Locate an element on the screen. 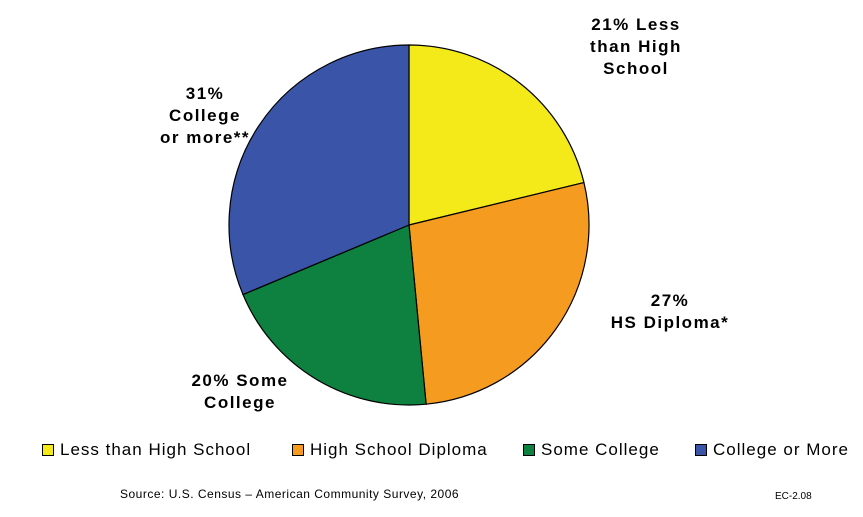 Image resolution: width=863 pixels, height=517 pixels. legend-label: High School Diploma is located at coordinates (399, 449).